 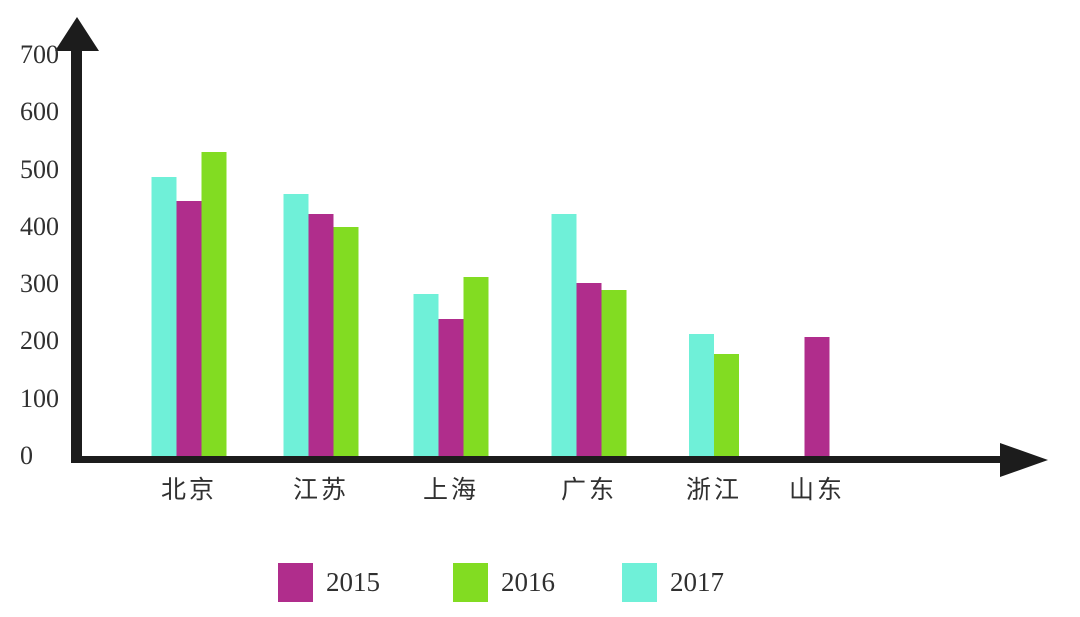 What do you see at coordinates (1024, 460) in the screenshot?
I see `x-axis-arrow-right-icon` at bounding box center [1024, 460].